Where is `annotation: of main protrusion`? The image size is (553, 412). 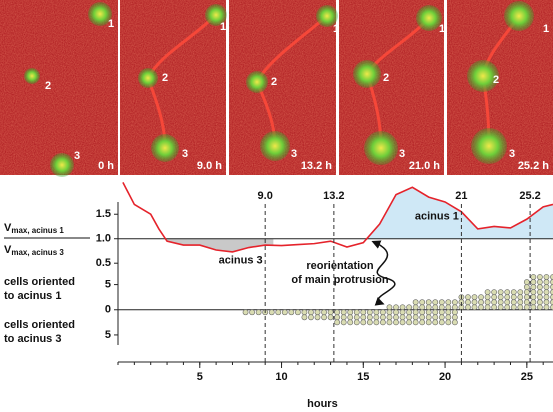
annotation: of main protrusion is located at coordinates (339, 280).